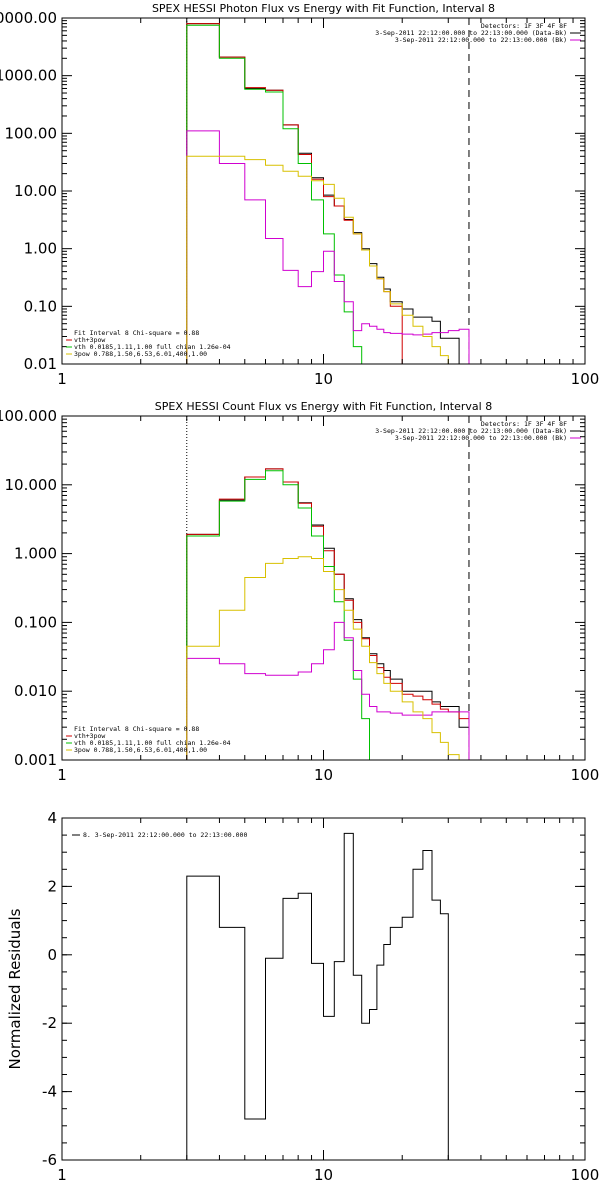 This screenshot has width=600, height=1200. Describe the element at coordinates (31, 485) in the screenshot. I see `y-tick-label: 10.000` at that location.